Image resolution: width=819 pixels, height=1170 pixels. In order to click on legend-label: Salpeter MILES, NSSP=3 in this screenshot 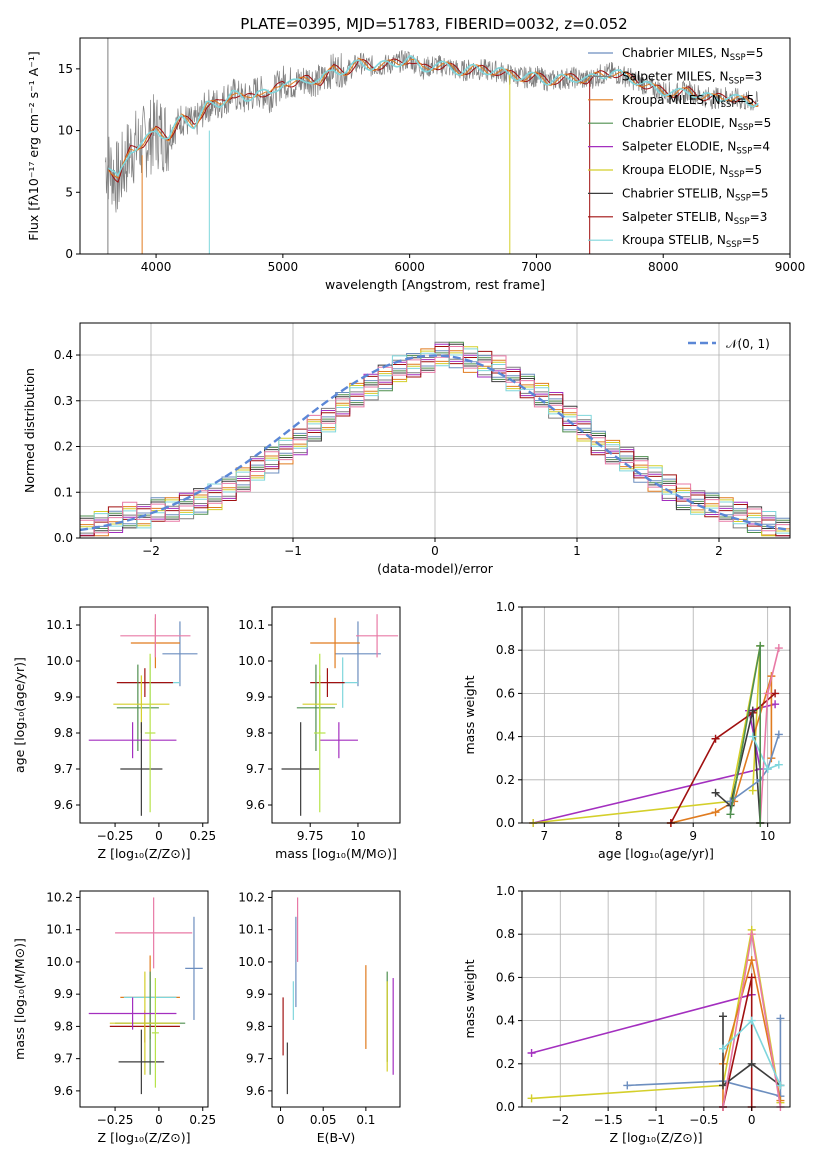, I will do `click(692, 77)`.